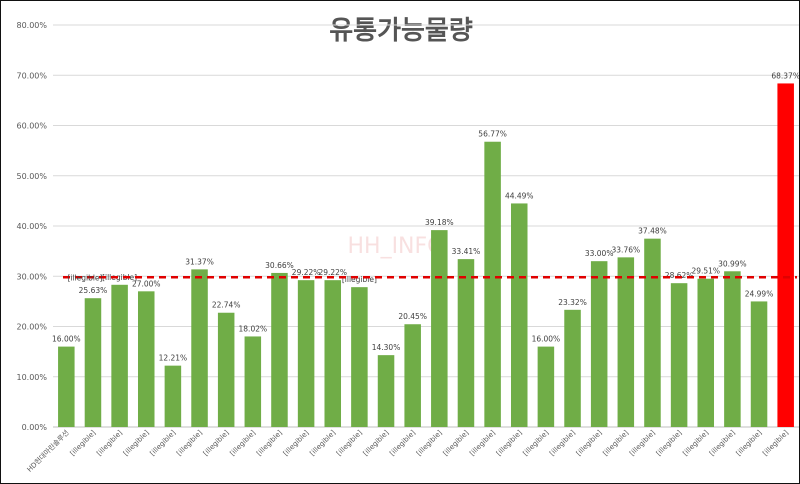 The width and height of the screenshot is (800, 484). What do you see at coordinates (35, 427) in the screenshot?
I see `y-tick-label: 0.00%` at bounding box center [35, 427].